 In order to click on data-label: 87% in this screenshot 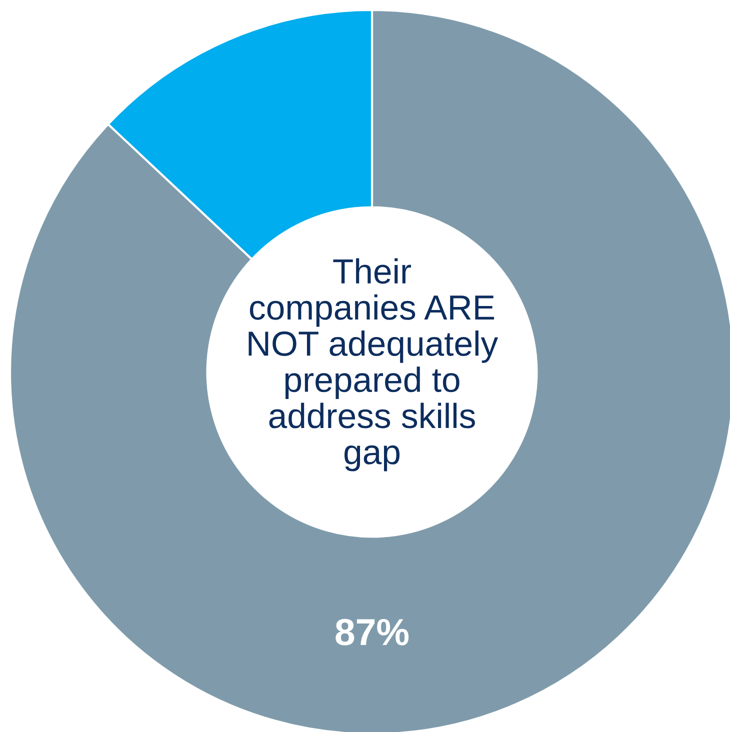, I will do `click(372, 632)`.